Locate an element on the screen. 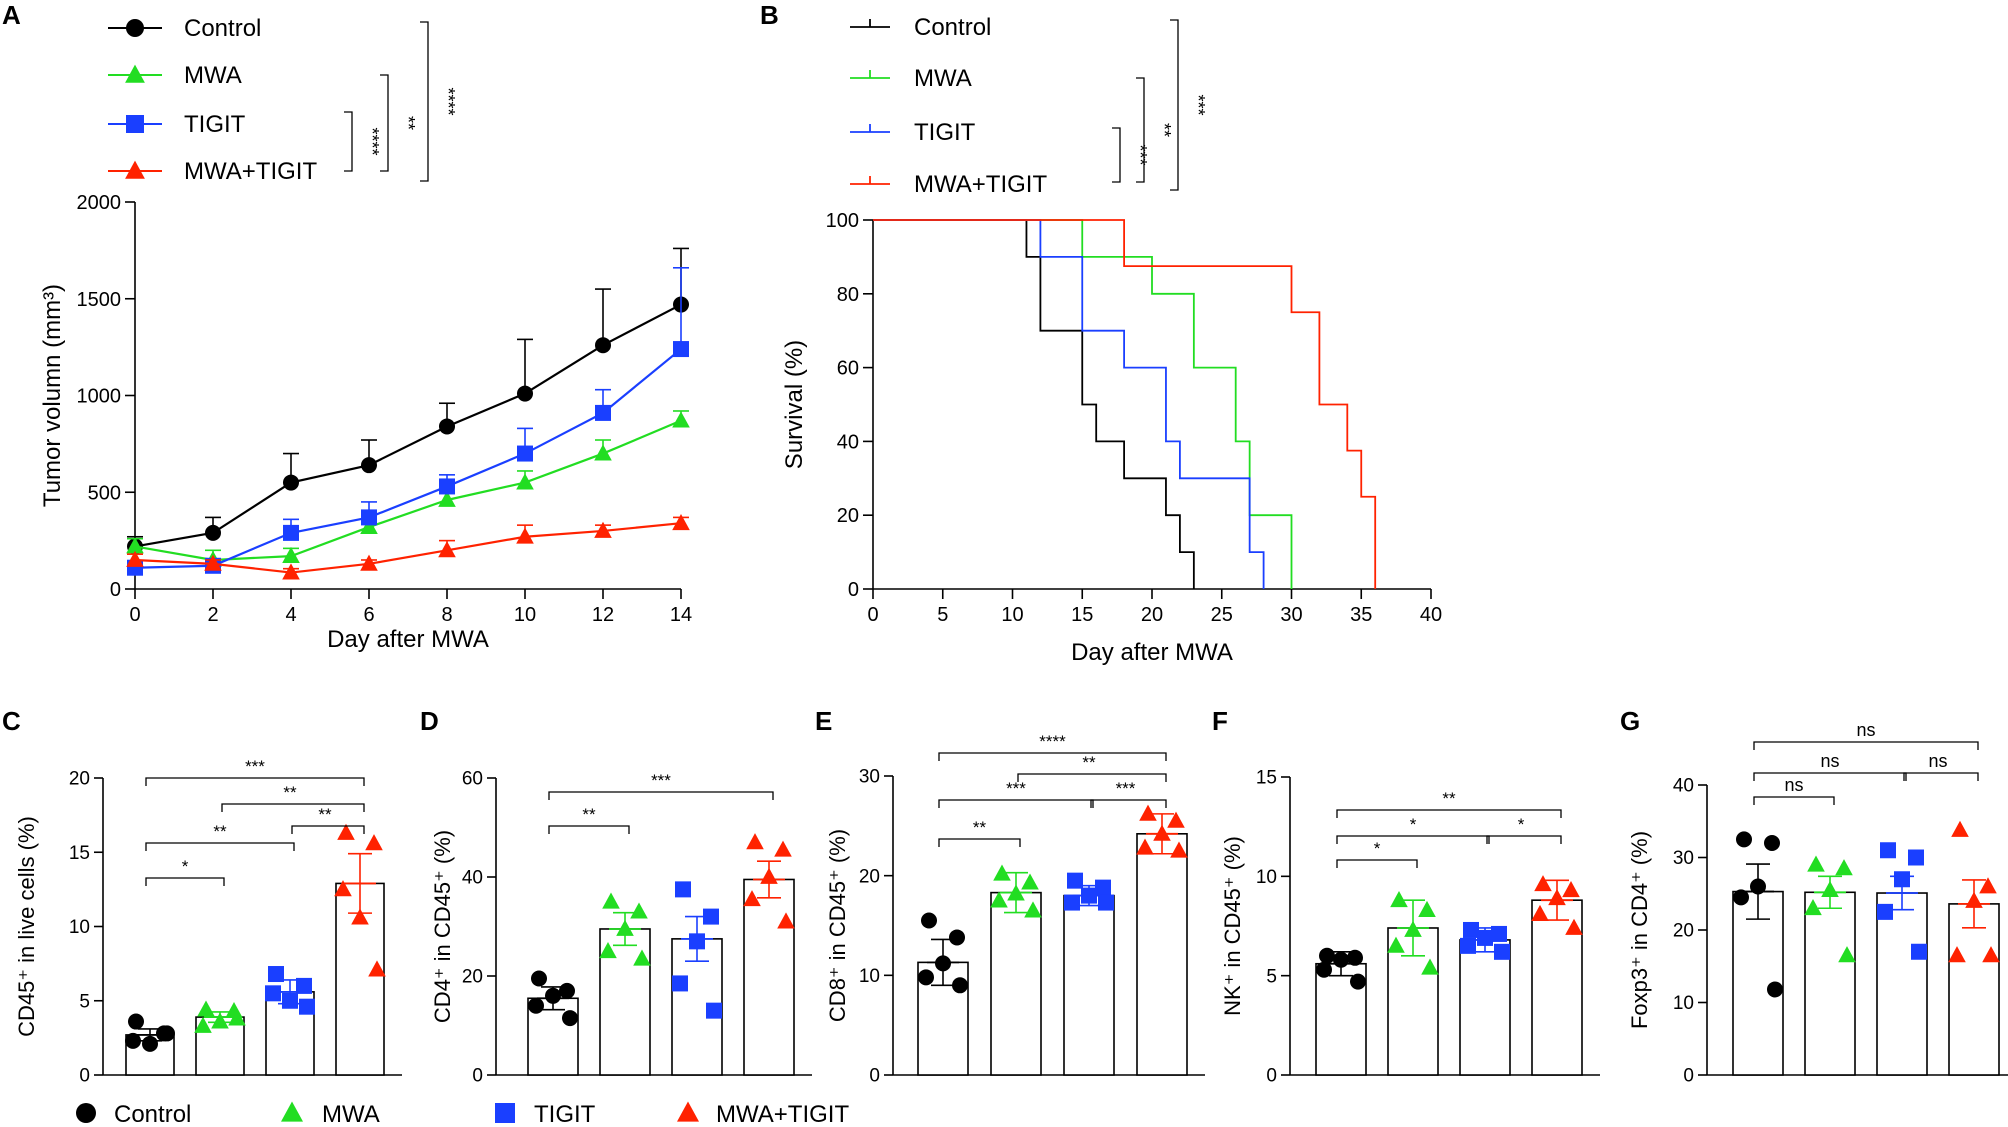 This screenshot has width=2008, height=1127. significance-label: ns is located at coordinates (1865, 730).